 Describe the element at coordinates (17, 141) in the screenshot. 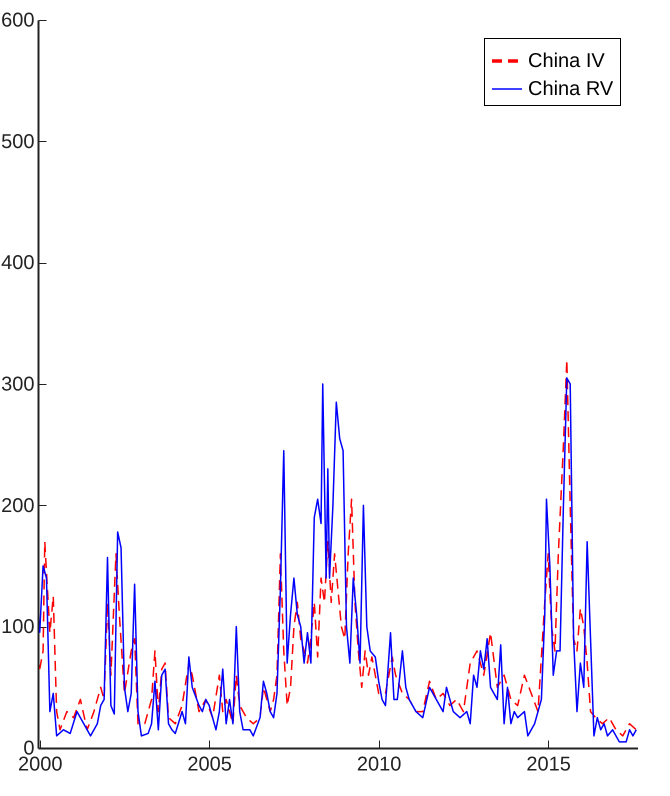

I see `y-tick-label: 500` at that location.